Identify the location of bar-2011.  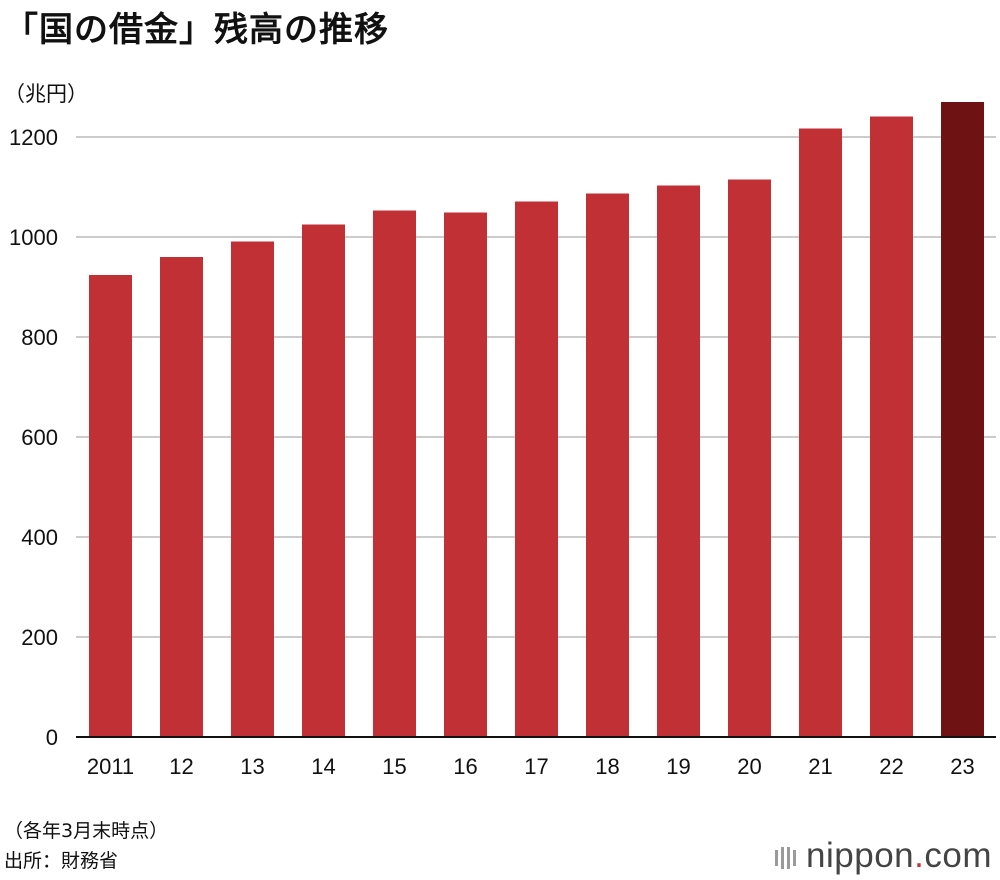
(110, 506).